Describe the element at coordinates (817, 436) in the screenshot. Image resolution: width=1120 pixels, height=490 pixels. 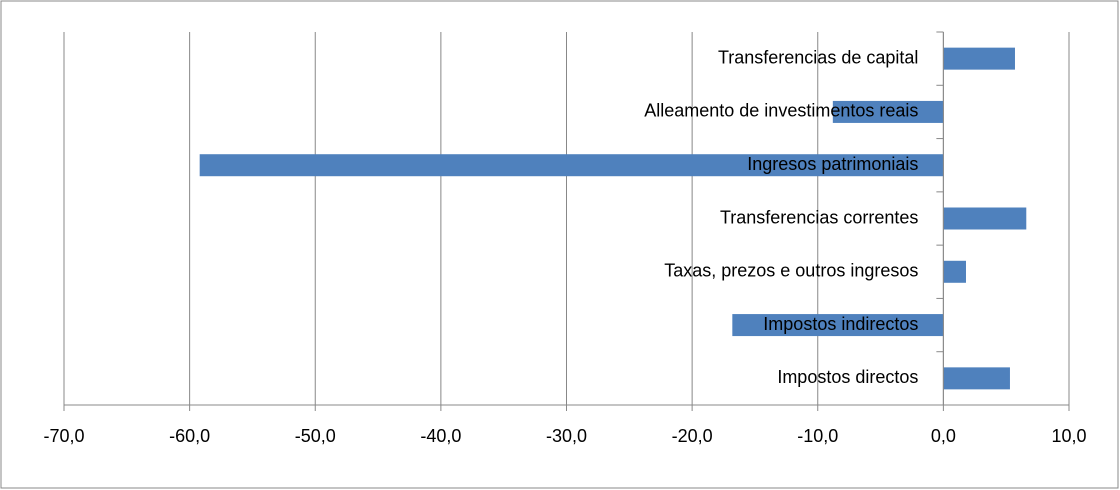
I see `x-tick-label: -10,0` at that location.